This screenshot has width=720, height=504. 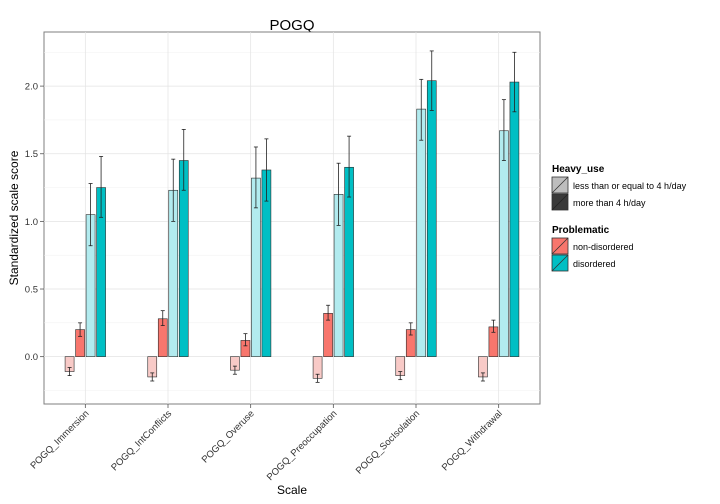 What do you see at coordinates (560, 263) in the screenshot?
I see `legend-swatch-disordered-slash` at bounding box center [560, 263].